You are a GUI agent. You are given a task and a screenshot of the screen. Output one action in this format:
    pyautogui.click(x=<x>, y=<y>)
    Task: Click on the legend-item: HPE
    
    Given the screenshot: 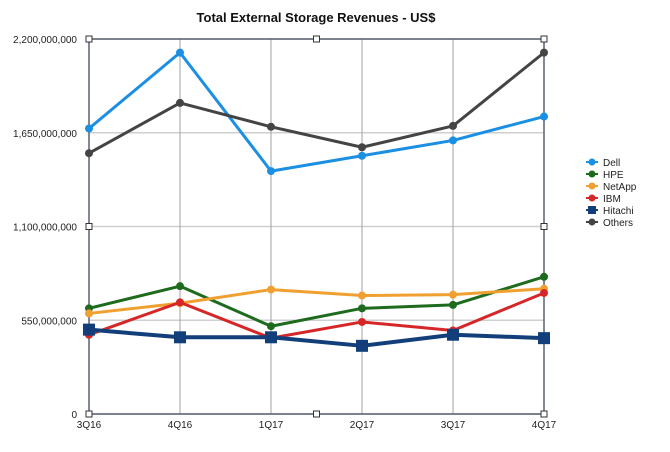 What is the action you would take?
    pyautogui.click(x=605, y=175)
    